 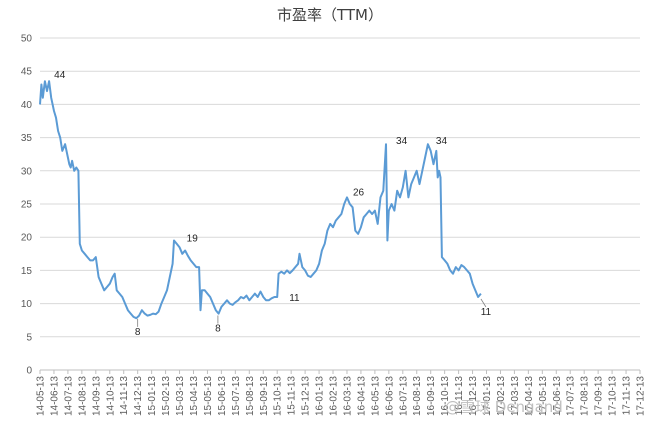 What do you see at coordinates (445, 396) in the screenshot?
I see `x-tick-label: 16-10-13` at bounding box center [445, 396].